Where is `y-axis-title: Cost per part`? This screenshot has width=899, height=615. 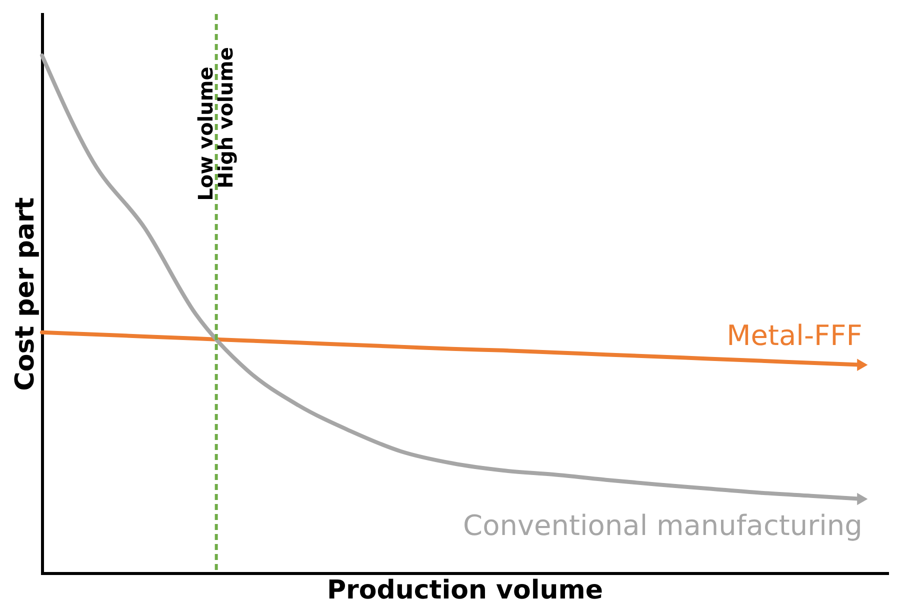
y-axis-title: Cost per part is located at coordinates (25, 294).